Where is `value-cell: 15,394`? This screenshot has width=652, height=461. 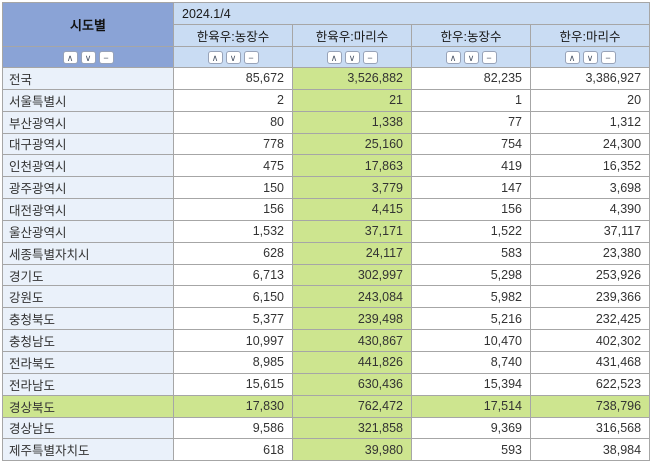
value-cell: 15,394 is located at coordinates (471, 384).